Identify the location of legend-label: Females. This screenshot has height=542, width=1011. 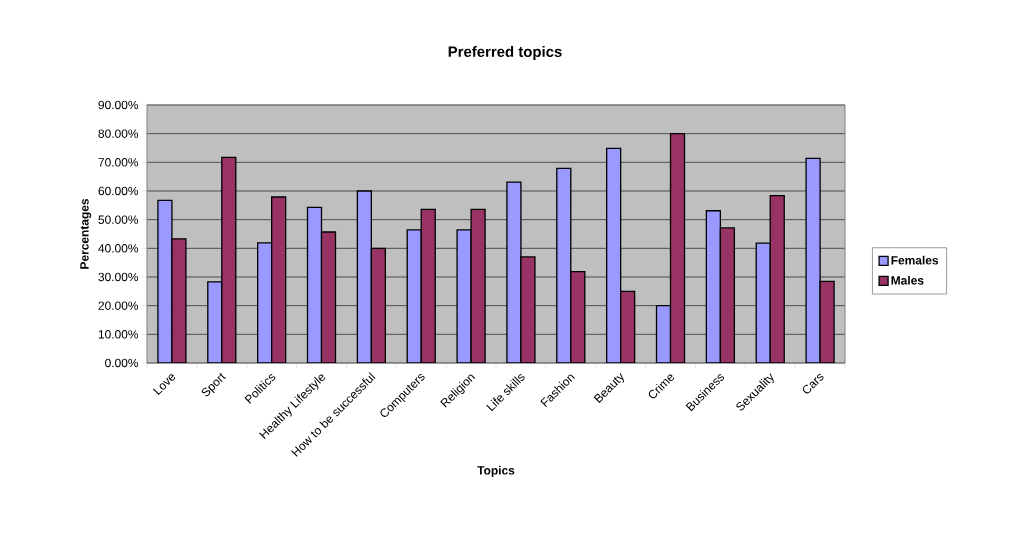
(915, 260).